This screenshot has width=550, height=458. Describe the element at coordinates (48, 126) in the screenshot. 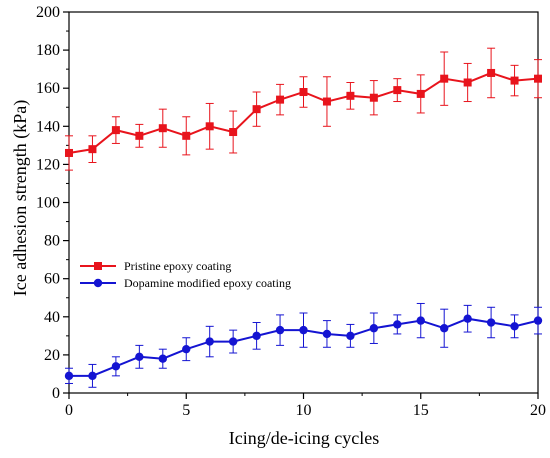

I see `y-tick-label: 140` at that location.